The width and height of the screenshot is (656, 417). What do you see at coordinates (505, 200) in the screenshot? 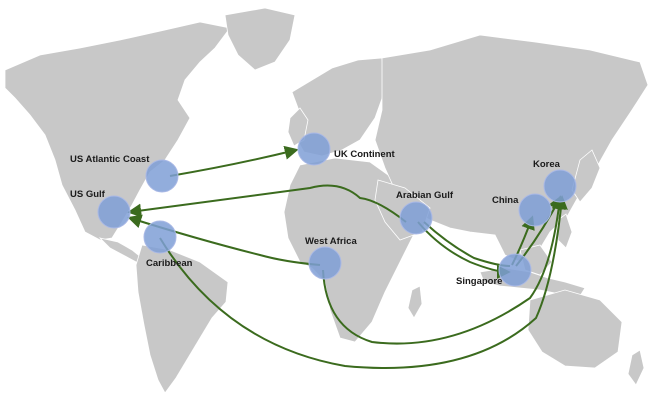
I see `label-china: China` at bounding box center [505, 200].